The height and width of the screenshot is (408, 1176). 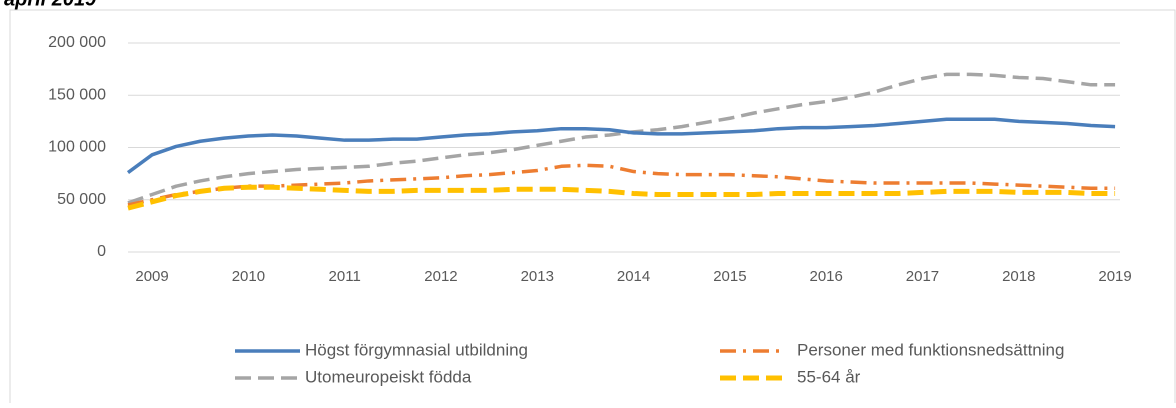 What do you see at coordinates (248, 276) in the screenshot?
I see `x-tick-label: 2010` at bounding box center [248, 276].